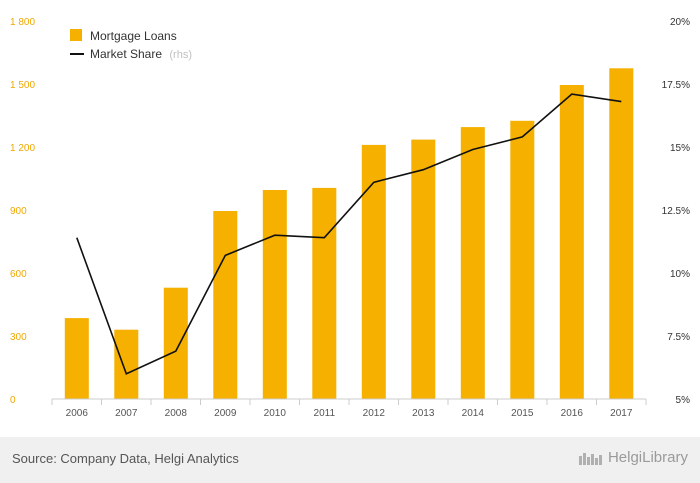 The image size is (700, 483). Describe the element at coordinates (180, 55) in the screenshot. I see `legend-label-market-share-suffix: (rhs)` at that location.